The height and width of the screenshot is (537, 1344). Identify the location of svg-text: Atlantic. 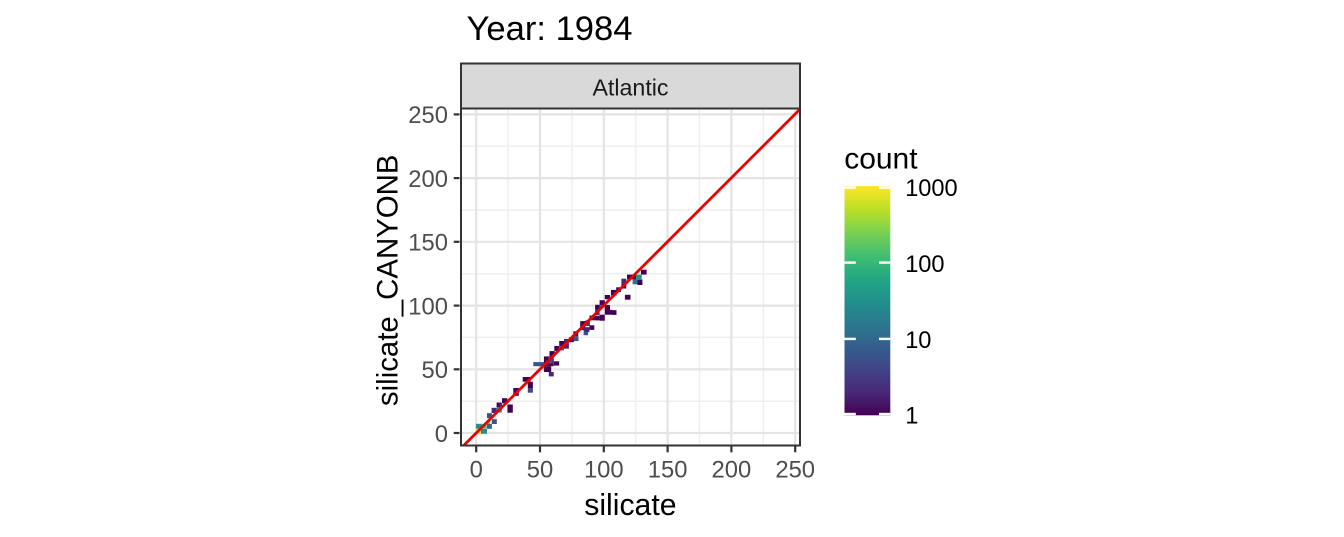
(630, 87).